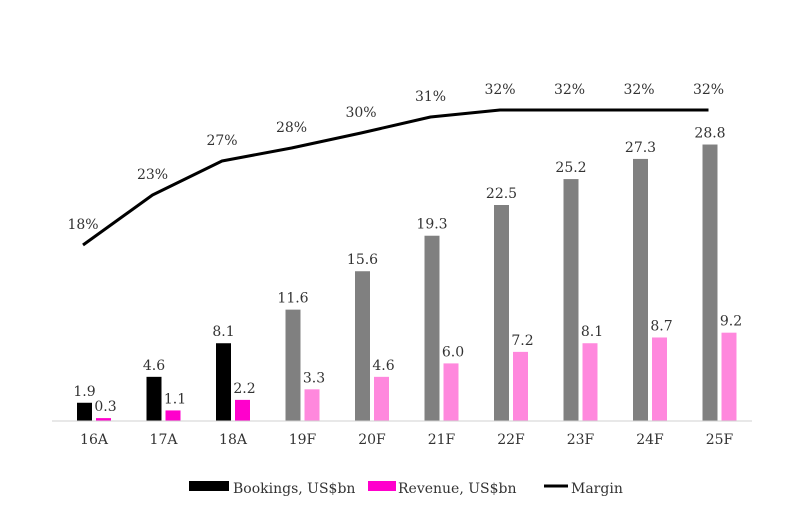 This screenshot has width=807, height=523. I want to click on bookings-bar-23F, so click(571, 300).